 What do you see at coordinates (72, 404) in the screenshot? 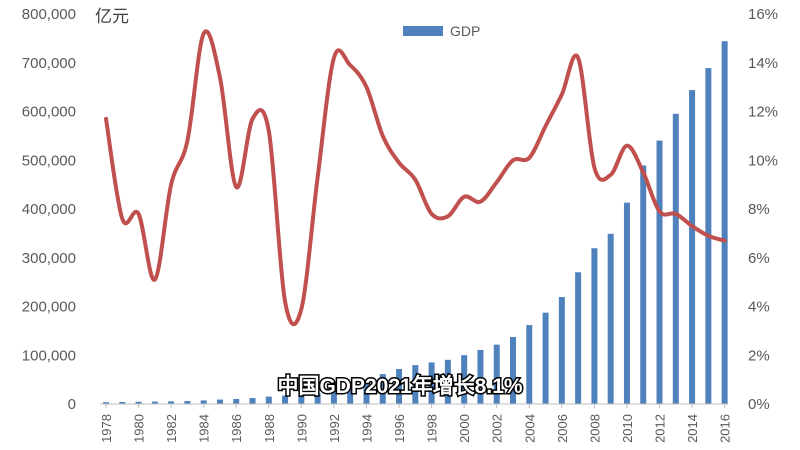
I see `y-left-tick-label: 0` at bounding box center [72, 404].